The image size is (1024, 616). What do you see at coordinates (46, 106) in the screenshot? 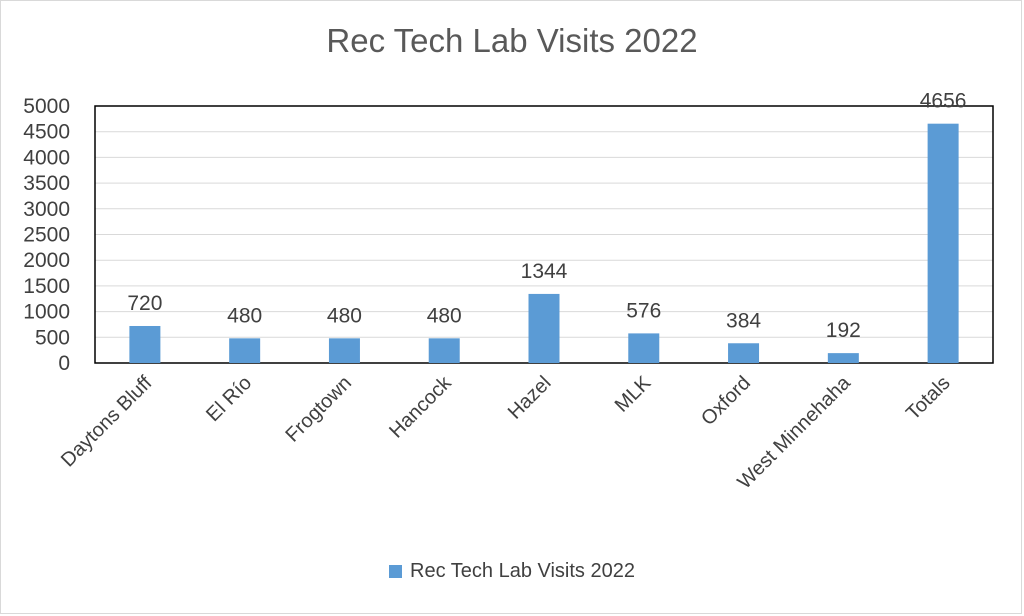
I see `y-tick-label: 5000` at bounding box center [46, 106].